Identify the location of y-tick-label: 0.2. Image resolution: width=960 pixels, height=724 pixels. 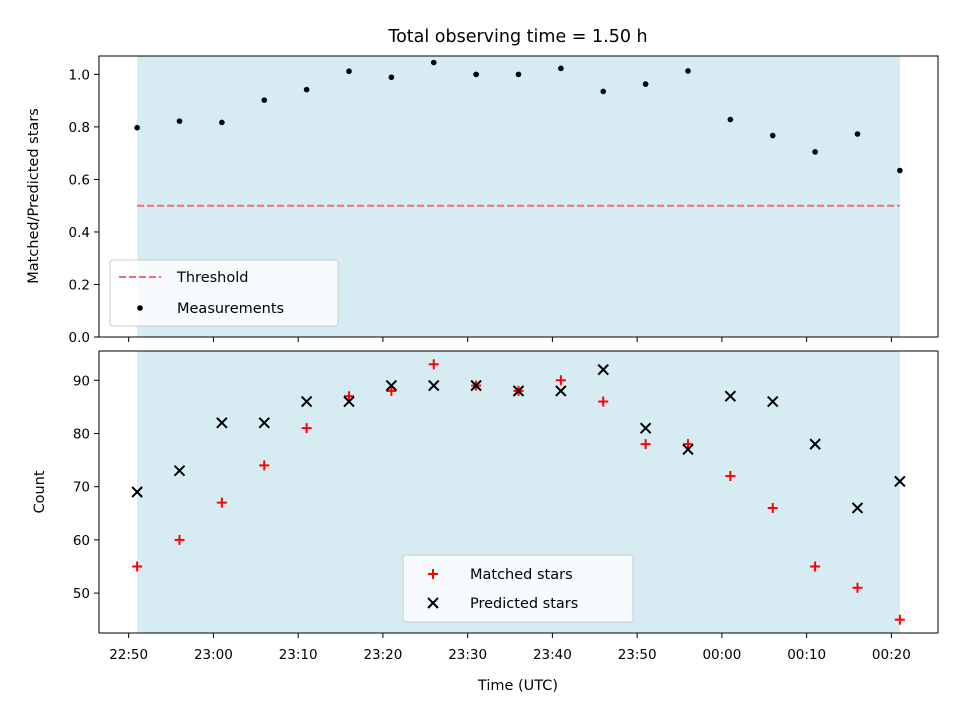
(79, 285).